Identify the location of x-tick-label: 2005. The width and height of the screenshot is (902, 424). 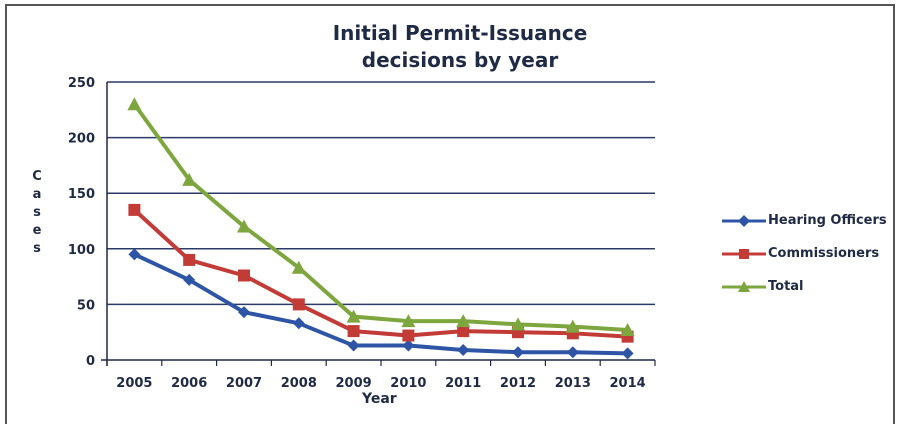
(134, 383).